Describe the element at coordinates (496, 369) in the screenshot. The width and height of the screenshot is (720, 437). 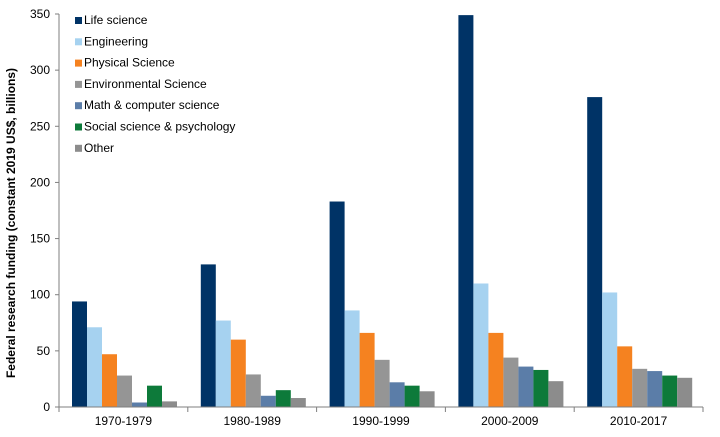
I see `bar-physical-science-2000-2009` at that location.